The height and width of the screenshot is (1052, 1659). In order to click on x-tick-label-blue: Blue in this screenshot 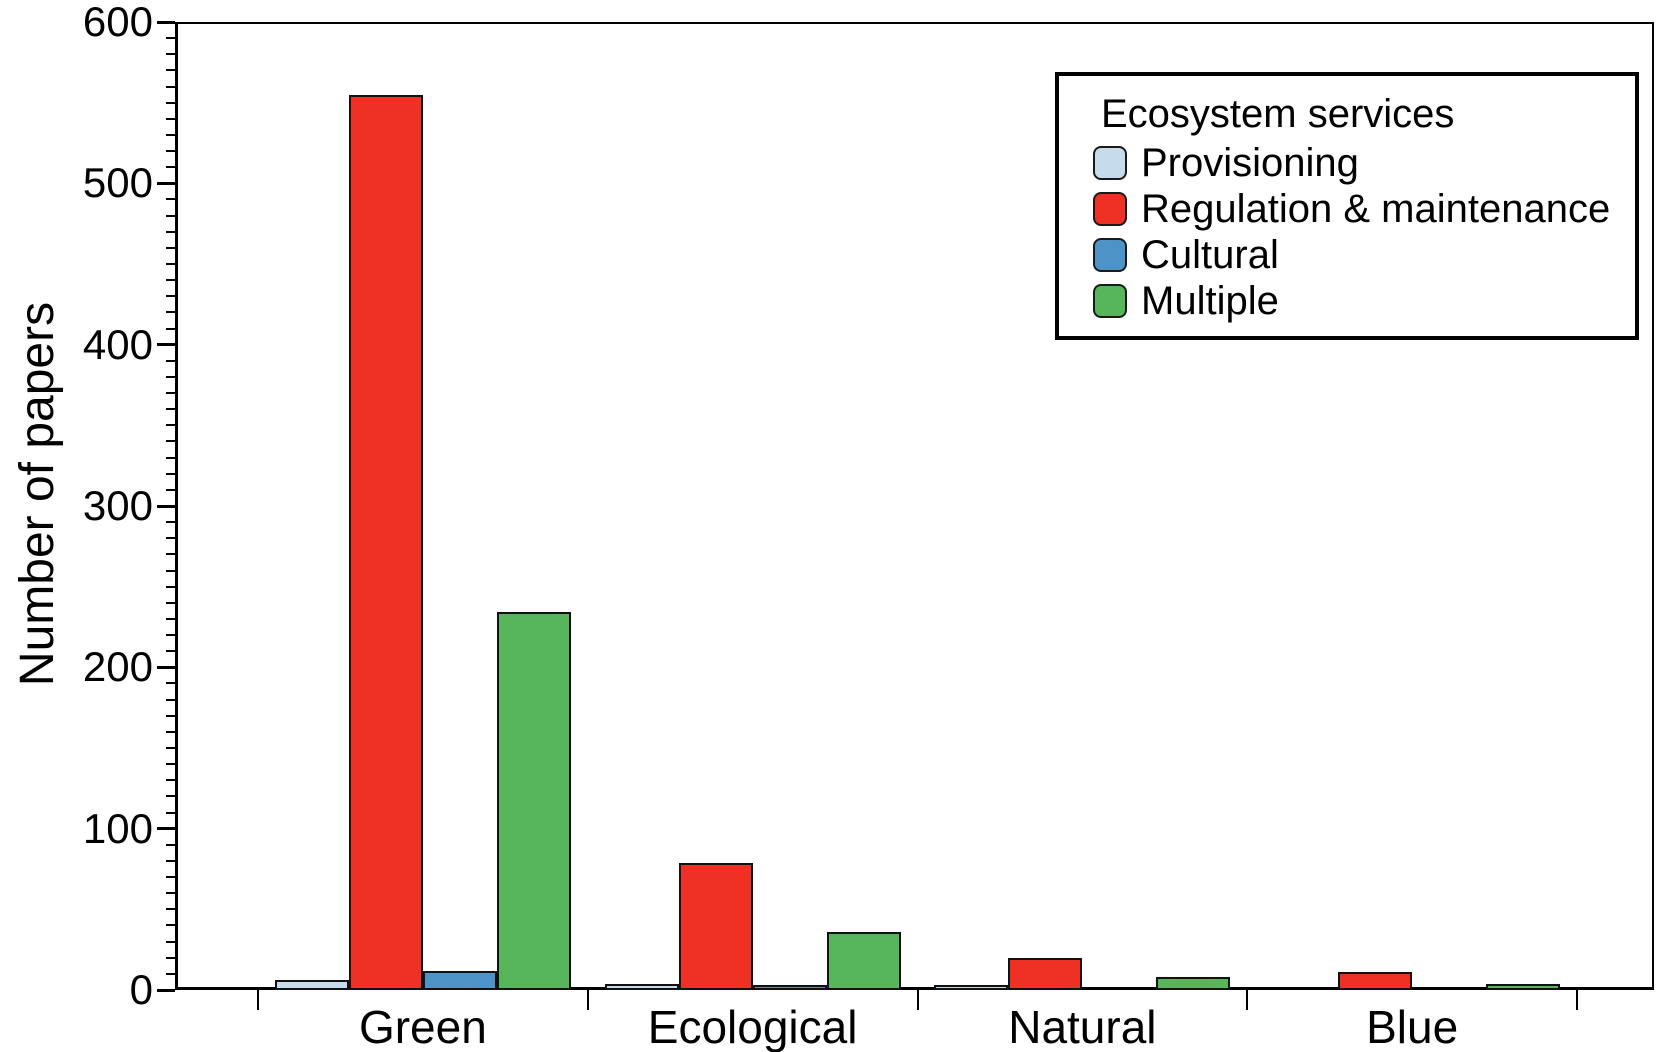, I will do `click(1412, 1026)`.